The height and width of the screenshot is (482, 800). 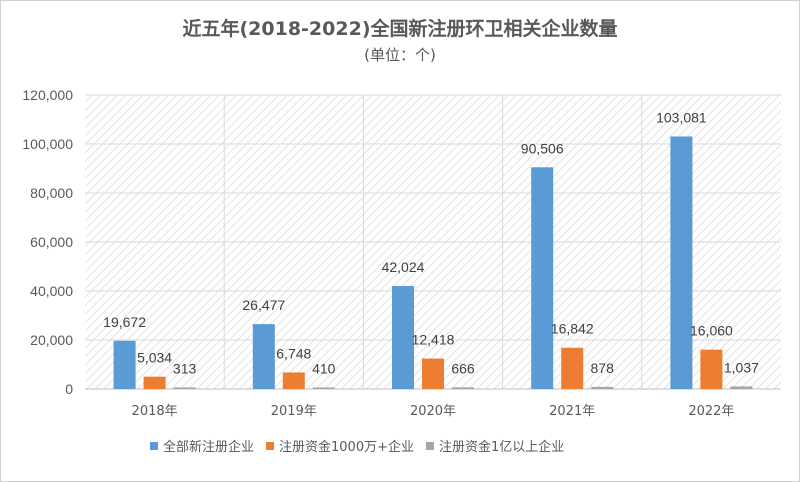 What do you see at coordinates (47, 144) in the screenshot?
I see `y-tick-label: 100,000` at bounding box center [47, 144].